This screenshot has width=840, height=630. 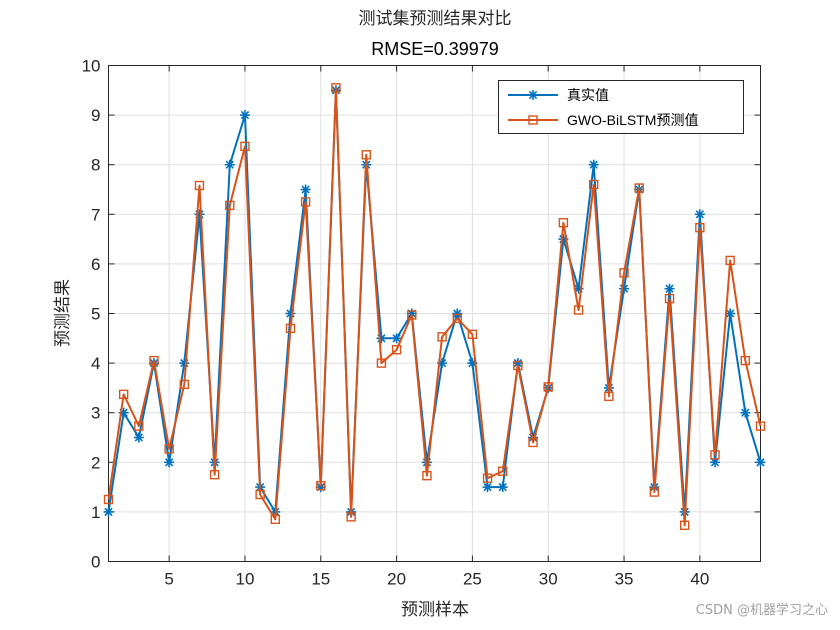 What do you see at coordinates (95, 314) in the screenshot?
I see `y-tick-label: 5` at bounding box center [95, 314].